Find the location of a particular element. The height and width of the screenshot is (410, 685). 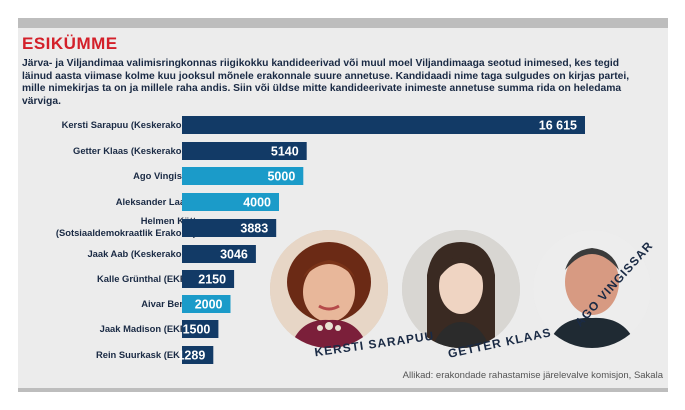

category-label-6: Jaak Aab (Keskerakond) is located at coordinates (141, 253).